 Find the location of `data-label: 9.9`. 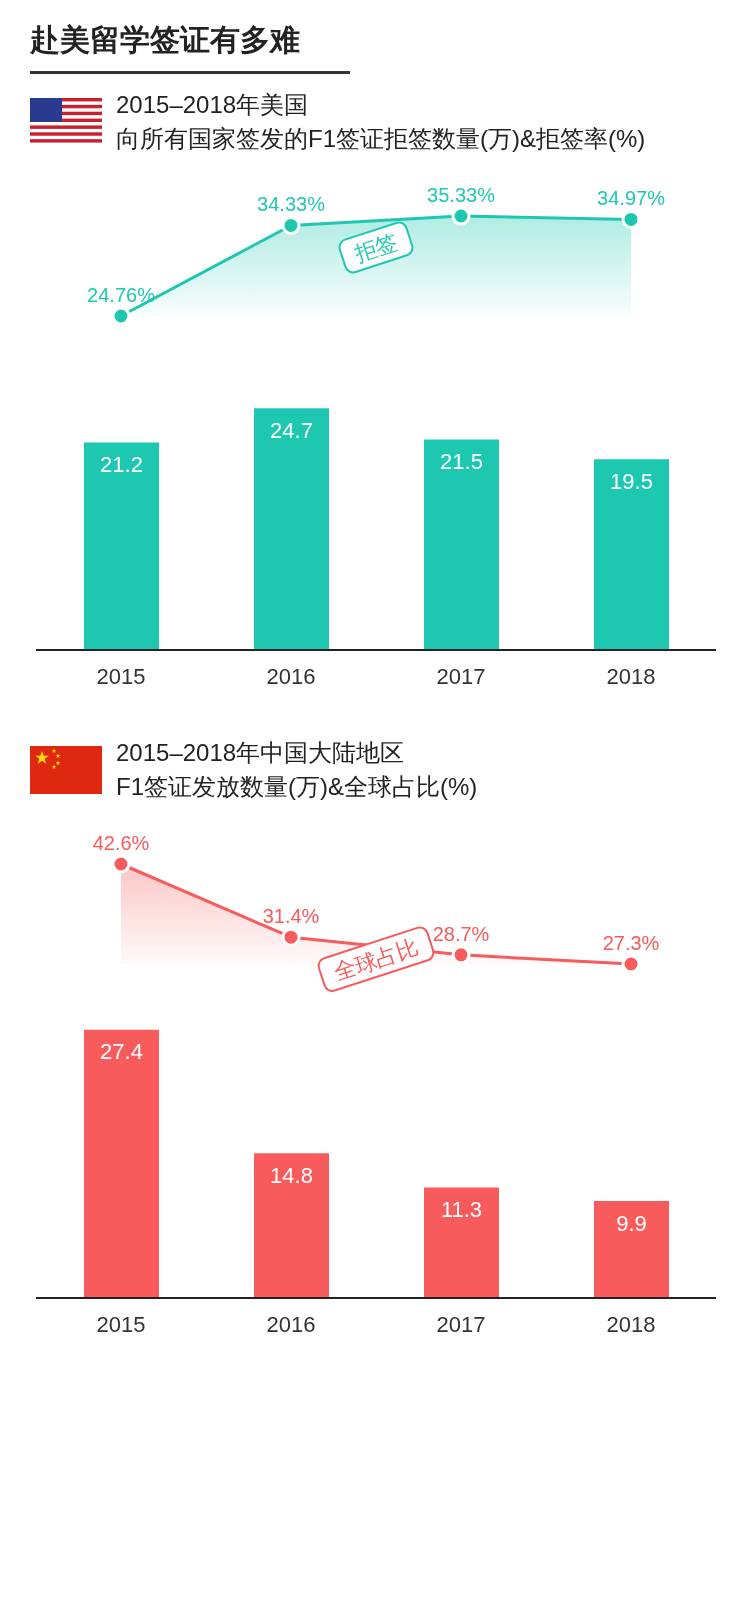

data-label: 9.9 is located at coordinates (631, 1223).